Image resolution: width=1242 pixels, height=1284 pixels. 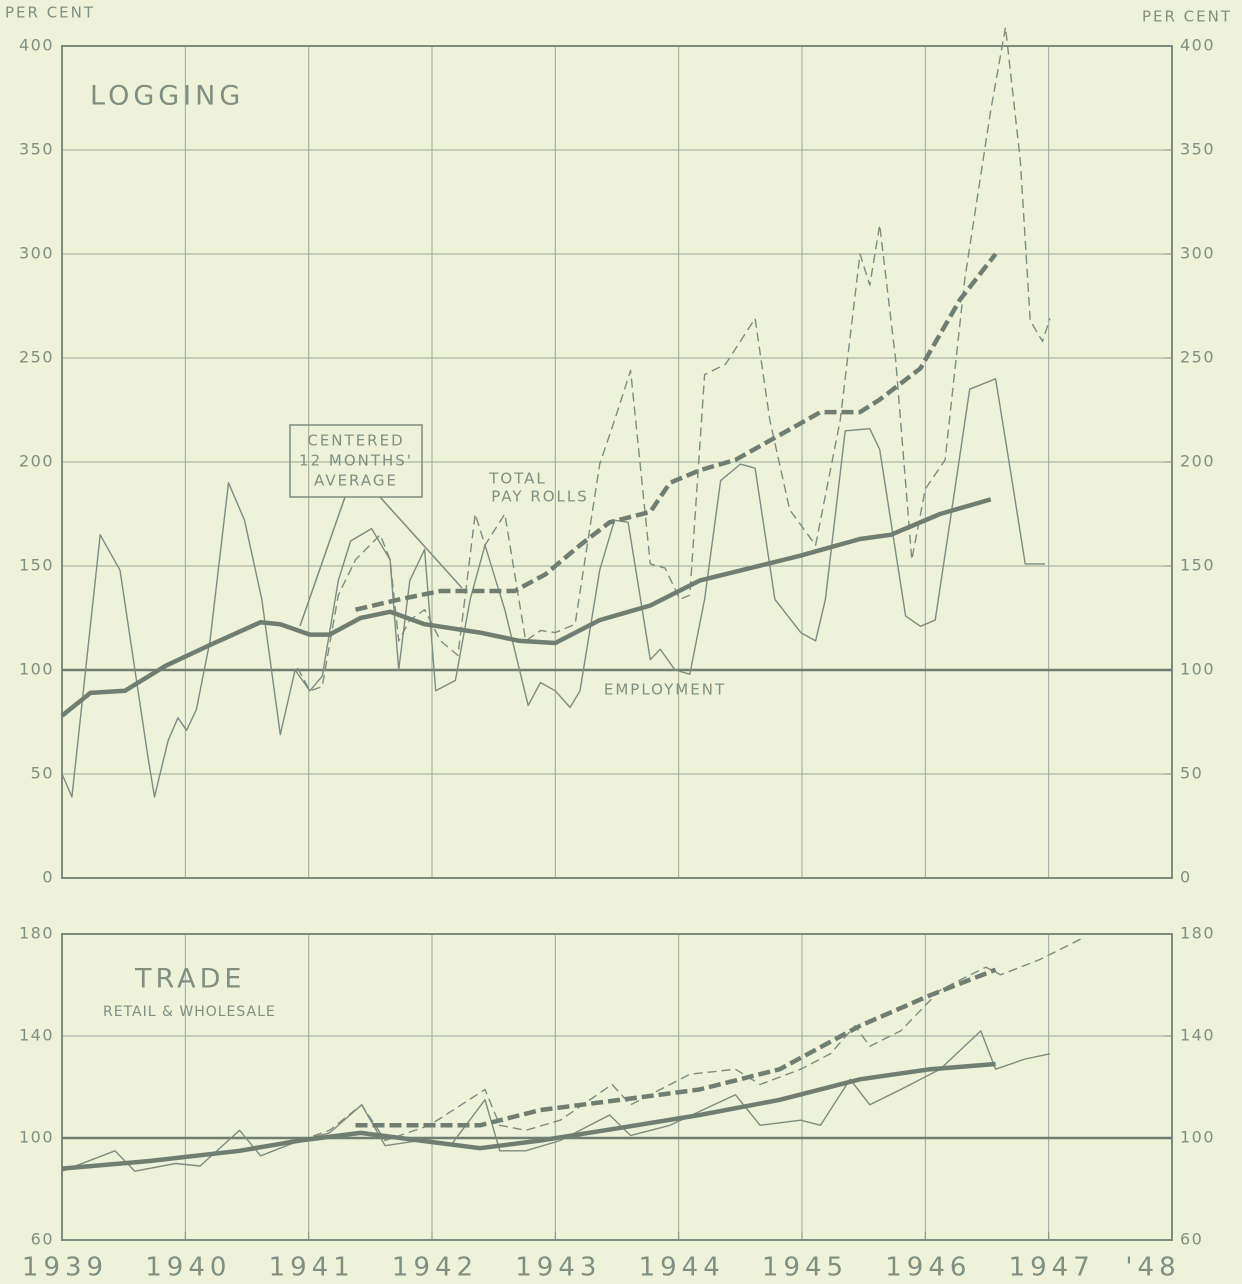 What do you see at coordinates (36, 933) in the screenshot?
I see `y-tick-label: 180` at bounding box center [36, 933].